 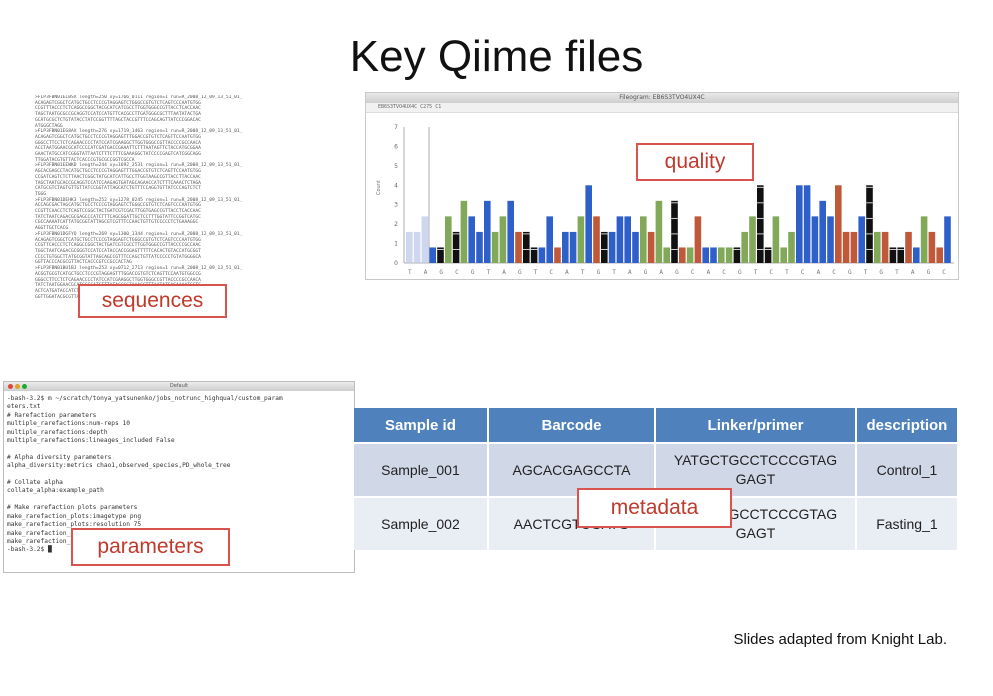 What do you see at coordinates (74, 516) in the screenshot?
I see `terminal-line: make_rarefaction_plots:imagetype png` at bounding box center [74, 516].